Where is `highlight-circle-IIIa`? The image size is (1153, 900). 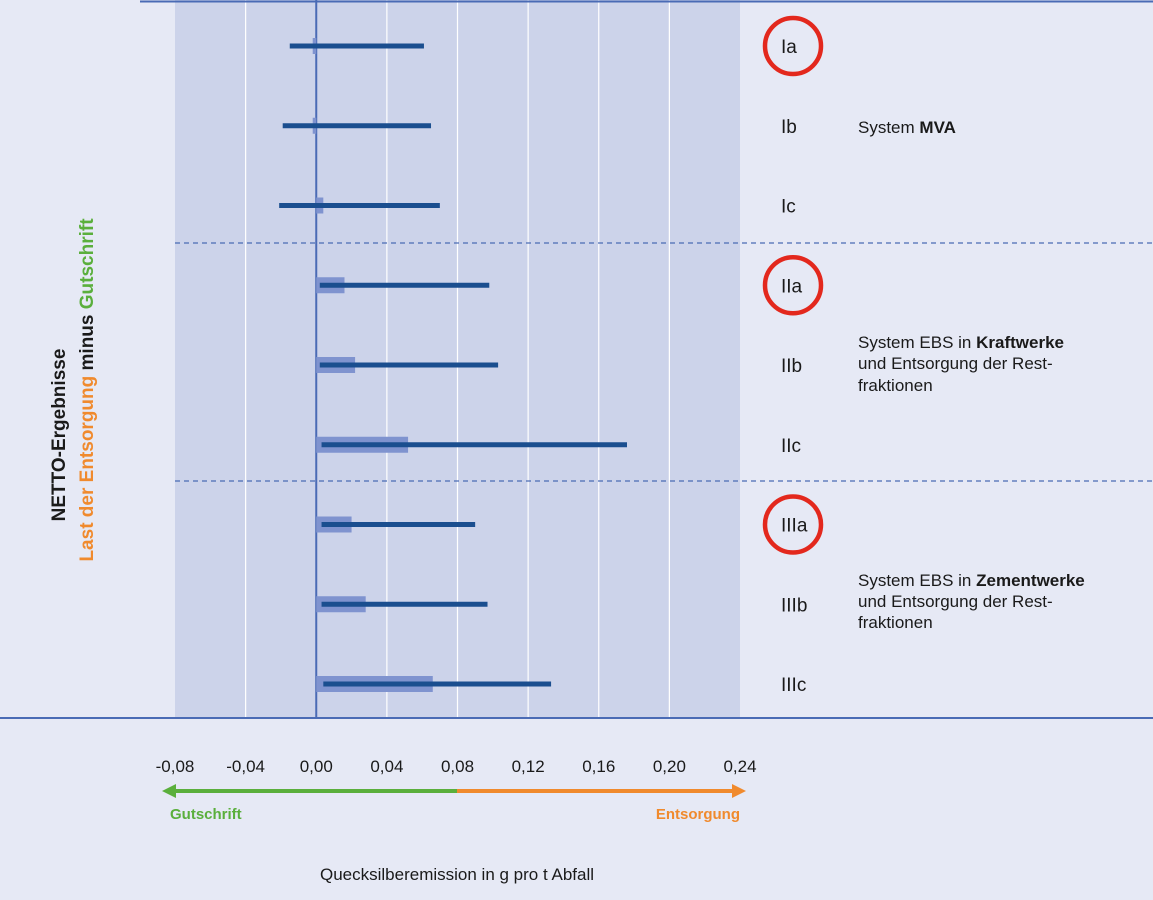
highlight-circle-IIIa is located at coordinates (793, 524).